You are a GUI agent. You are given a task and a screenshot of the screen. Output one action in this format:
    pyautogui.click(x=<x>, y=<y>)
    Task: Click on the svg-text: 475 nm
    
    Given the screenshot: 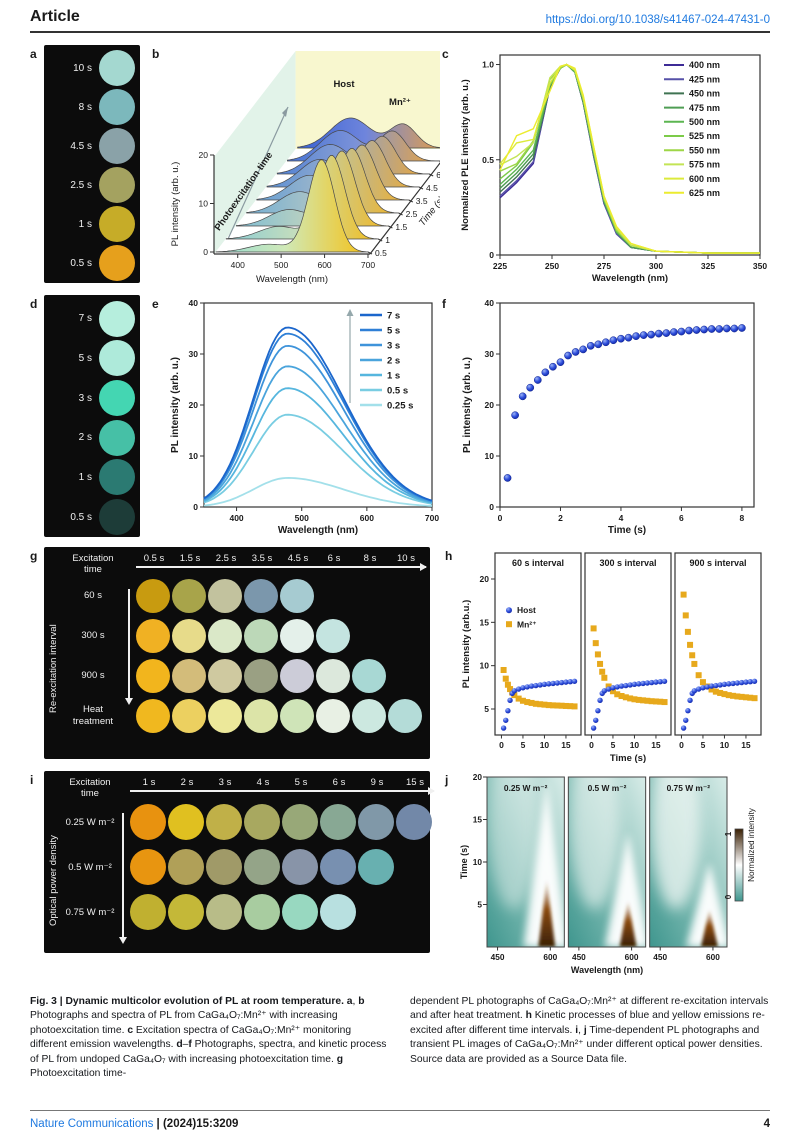 What is the action you would take?
    pyautogui.click(x=704, y=108)
    